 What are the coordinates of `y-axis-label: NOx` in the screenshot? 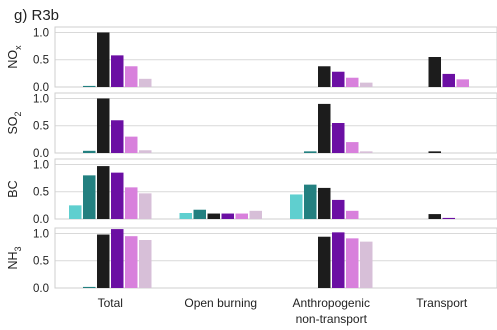 It's located at (14, 57).